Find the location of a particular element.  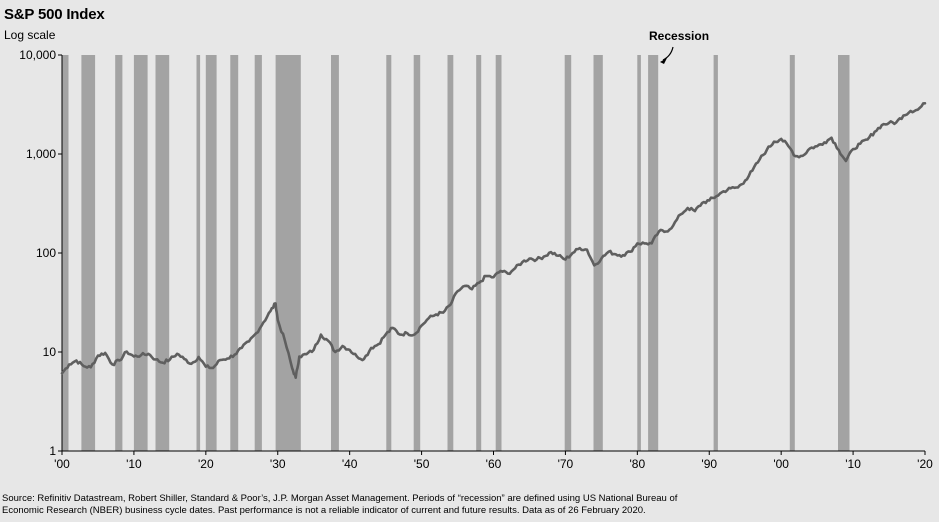

recession-arrowhead-icon is located at coordinates (663, 61).